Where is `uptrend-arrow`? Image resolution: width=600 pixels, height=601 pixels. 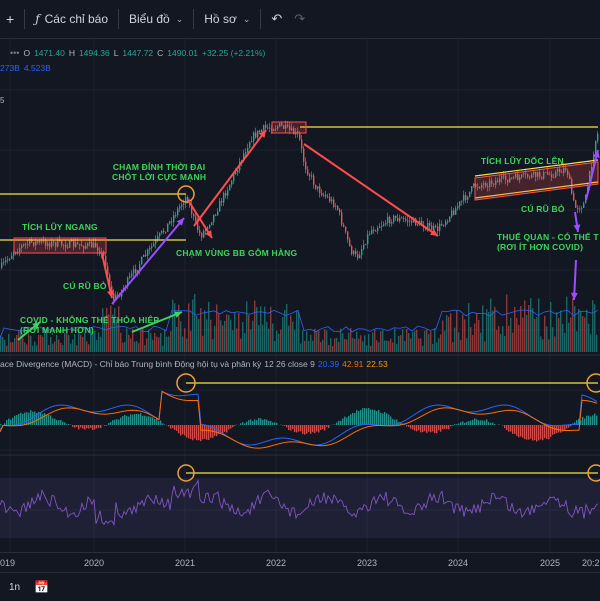 uptrend-arrow is located at coordinates (148, 261).